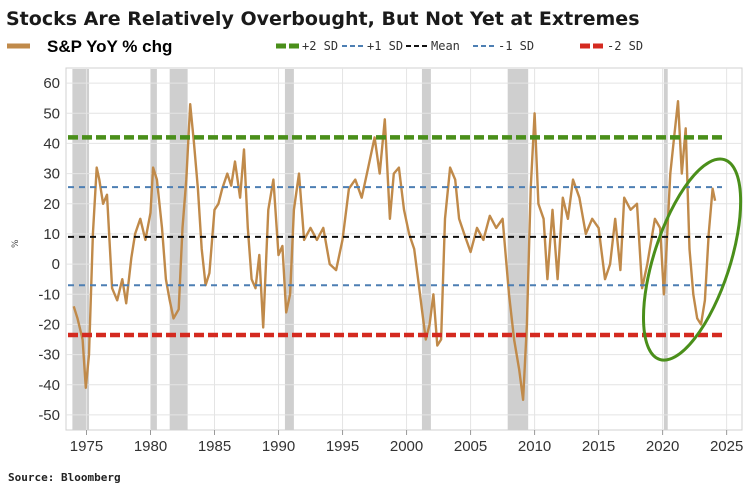 The image size is (756, 487). I want to click on legend-label-p2: +2 SD, so click(320, 46).